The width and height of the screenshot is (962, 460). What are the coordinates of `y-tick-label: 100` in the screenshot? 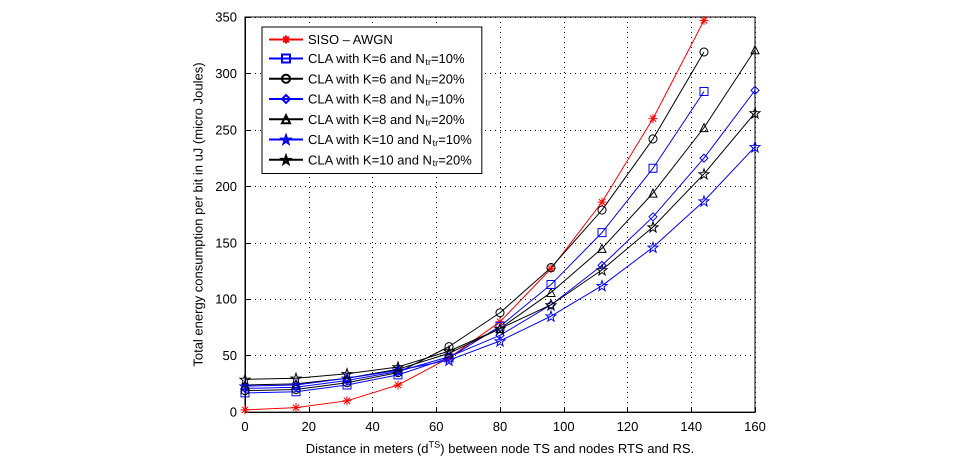 It's located at (226, 299).